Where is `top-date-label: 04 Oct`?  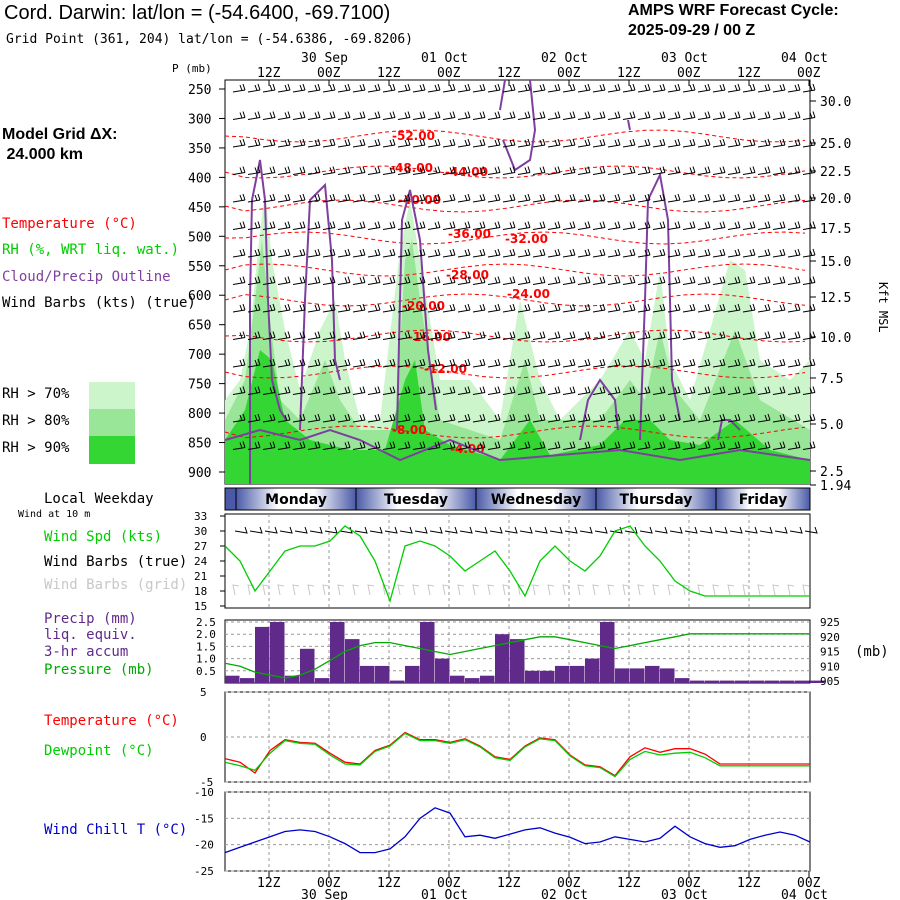
top-date-label: 04 Oct is located at coordinates (804, 58).